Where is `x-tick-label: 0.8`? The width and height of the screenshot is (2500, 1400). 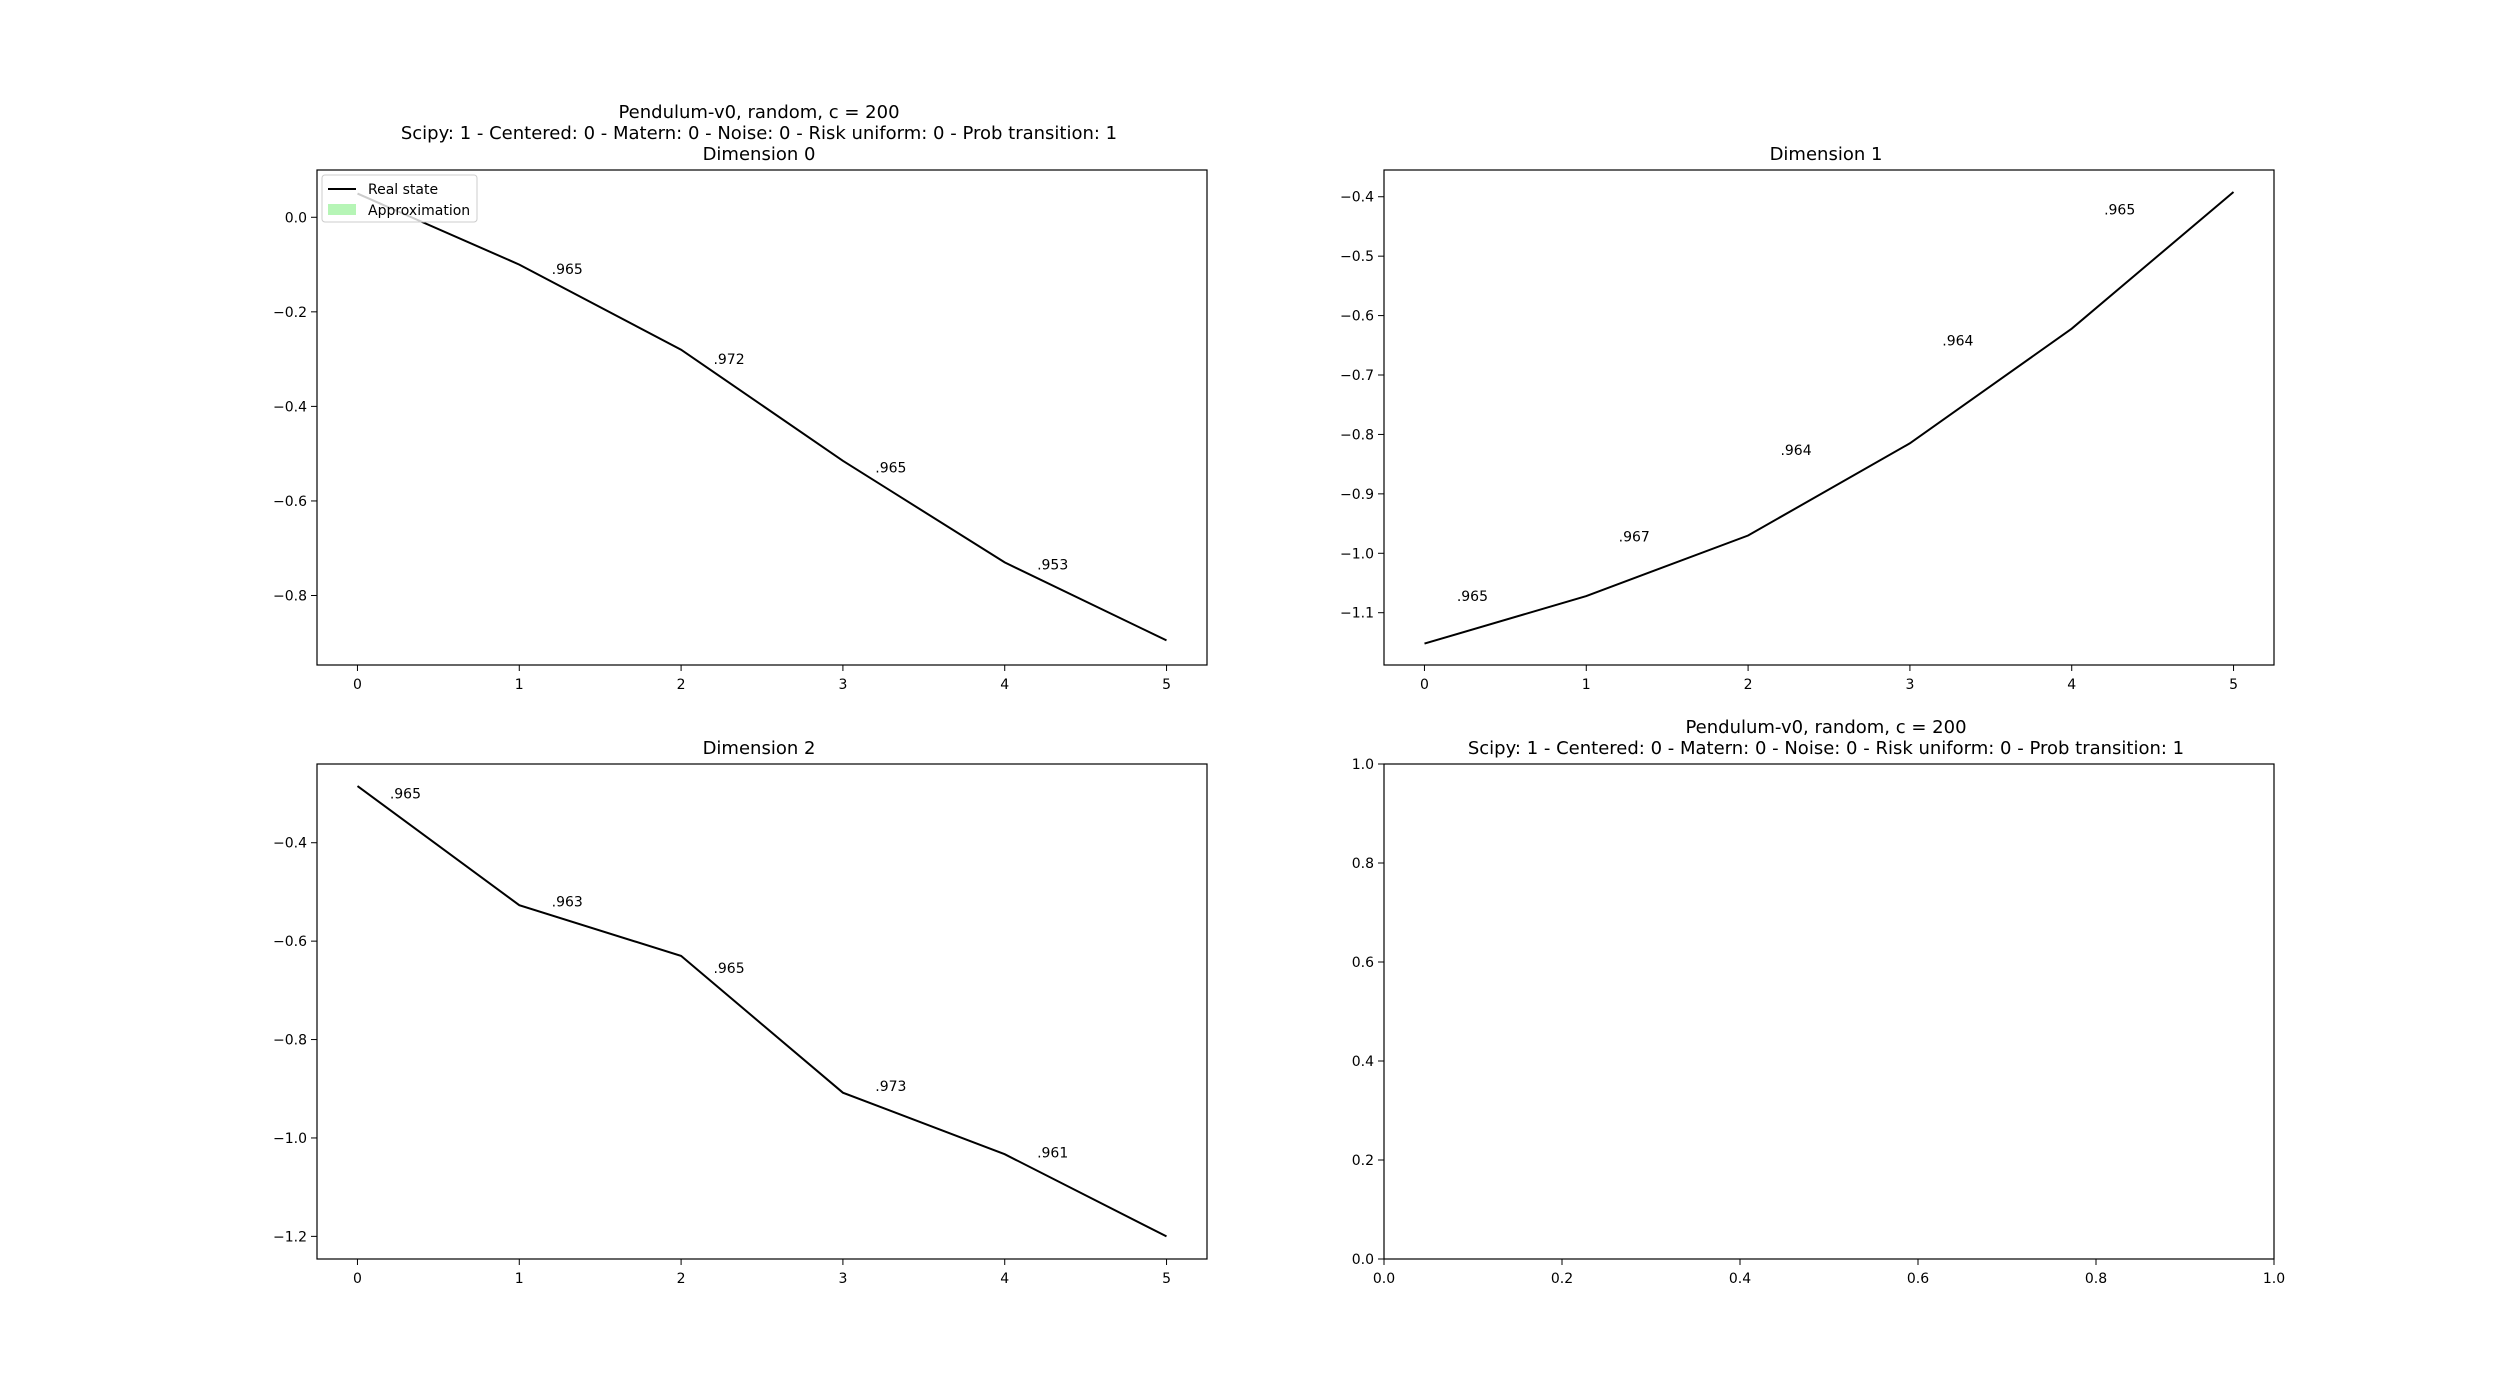 x-tick-label: 0.8 is located at coordinates (2096, 1279).